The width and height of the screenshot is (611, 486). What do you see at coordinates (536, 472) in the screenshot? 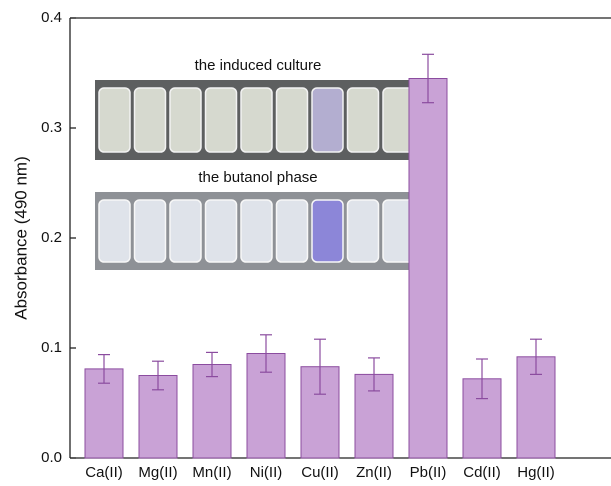
I see `x-tick-label: Hg(II)` at bounding box center [536, 472].